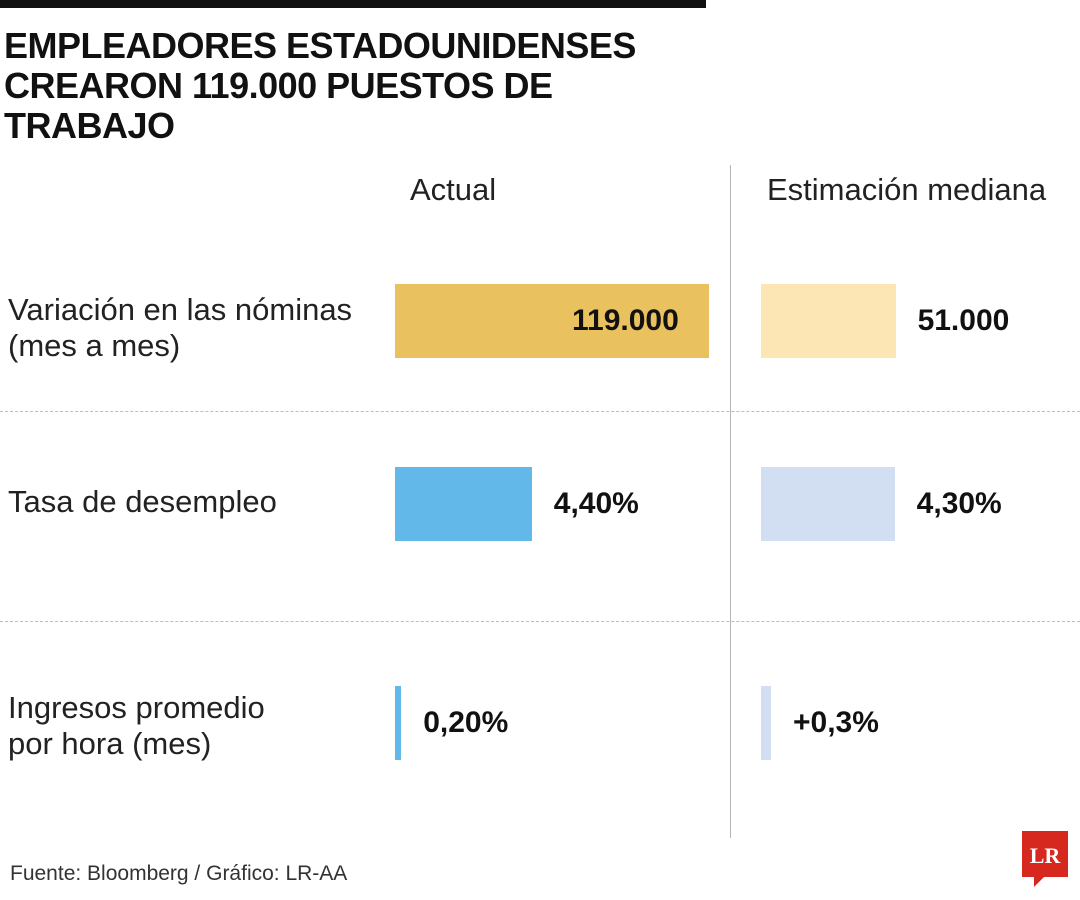 This screenshot has height=900, width=1080. I want to click on value-unemployment-estimate: 4,30%, so click(959, 503).